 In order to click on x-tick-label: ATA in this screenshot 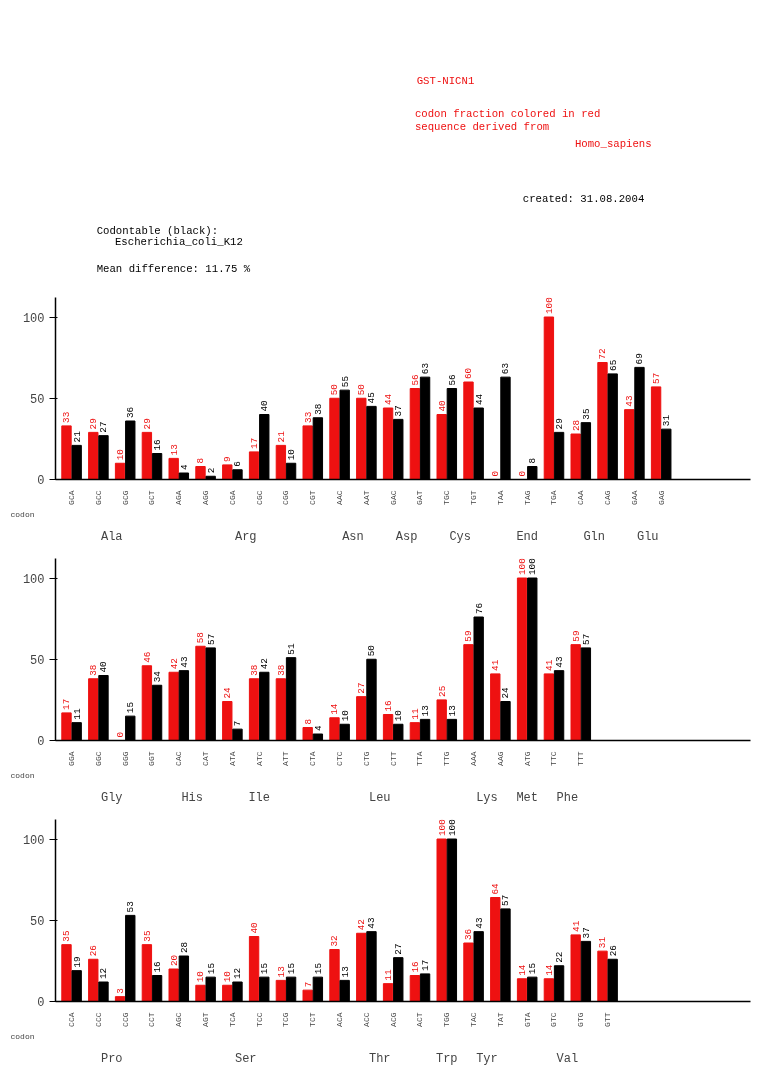, I will do `click(232, 758)`.